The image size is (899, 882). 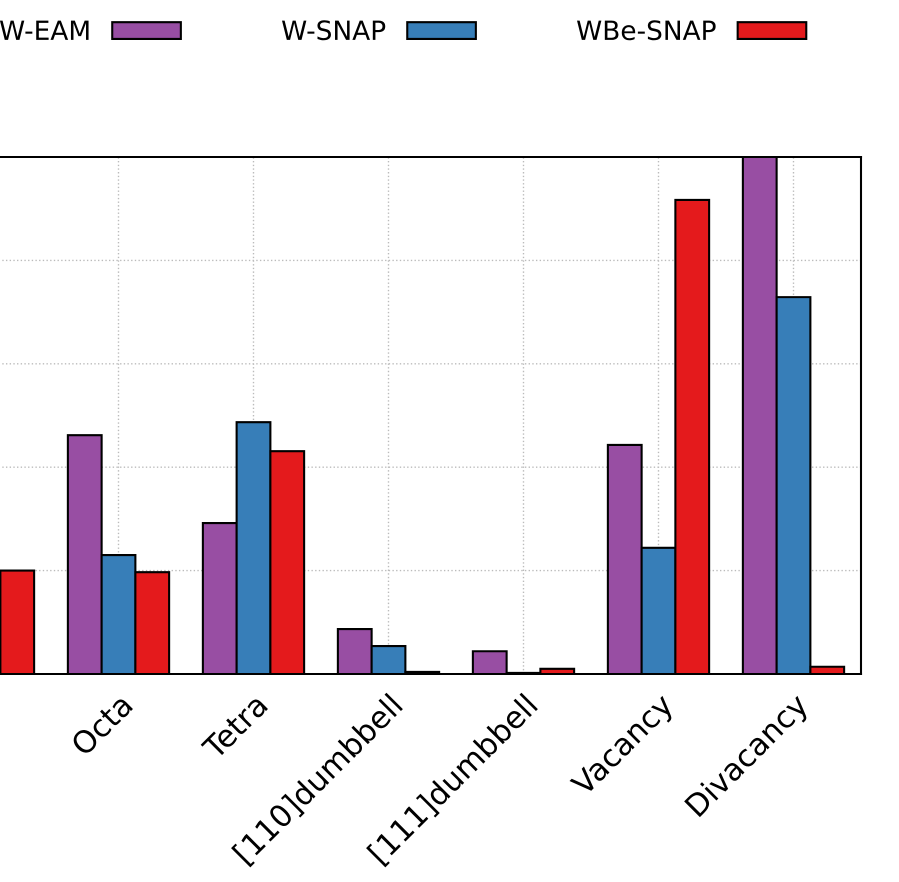 I want to click on legend-label: W-EAM, so click(x=44, y=30).